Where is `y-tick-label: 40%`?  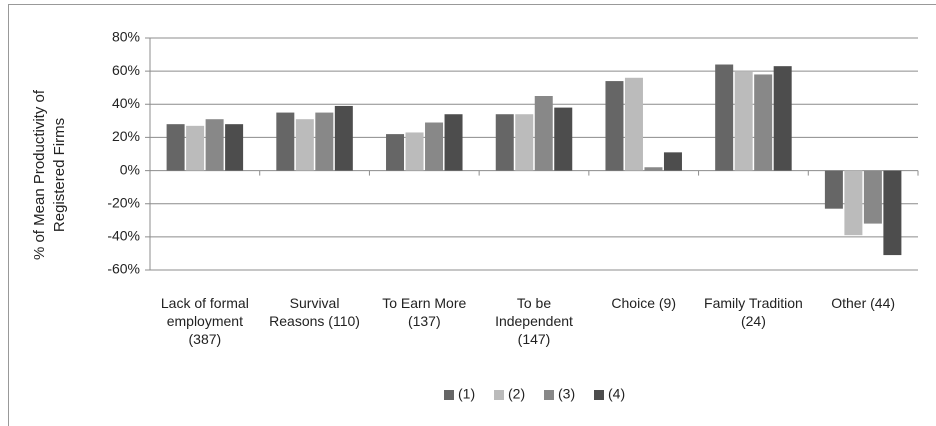
y-tick-label: 40% is located at coordinates (126, 103).